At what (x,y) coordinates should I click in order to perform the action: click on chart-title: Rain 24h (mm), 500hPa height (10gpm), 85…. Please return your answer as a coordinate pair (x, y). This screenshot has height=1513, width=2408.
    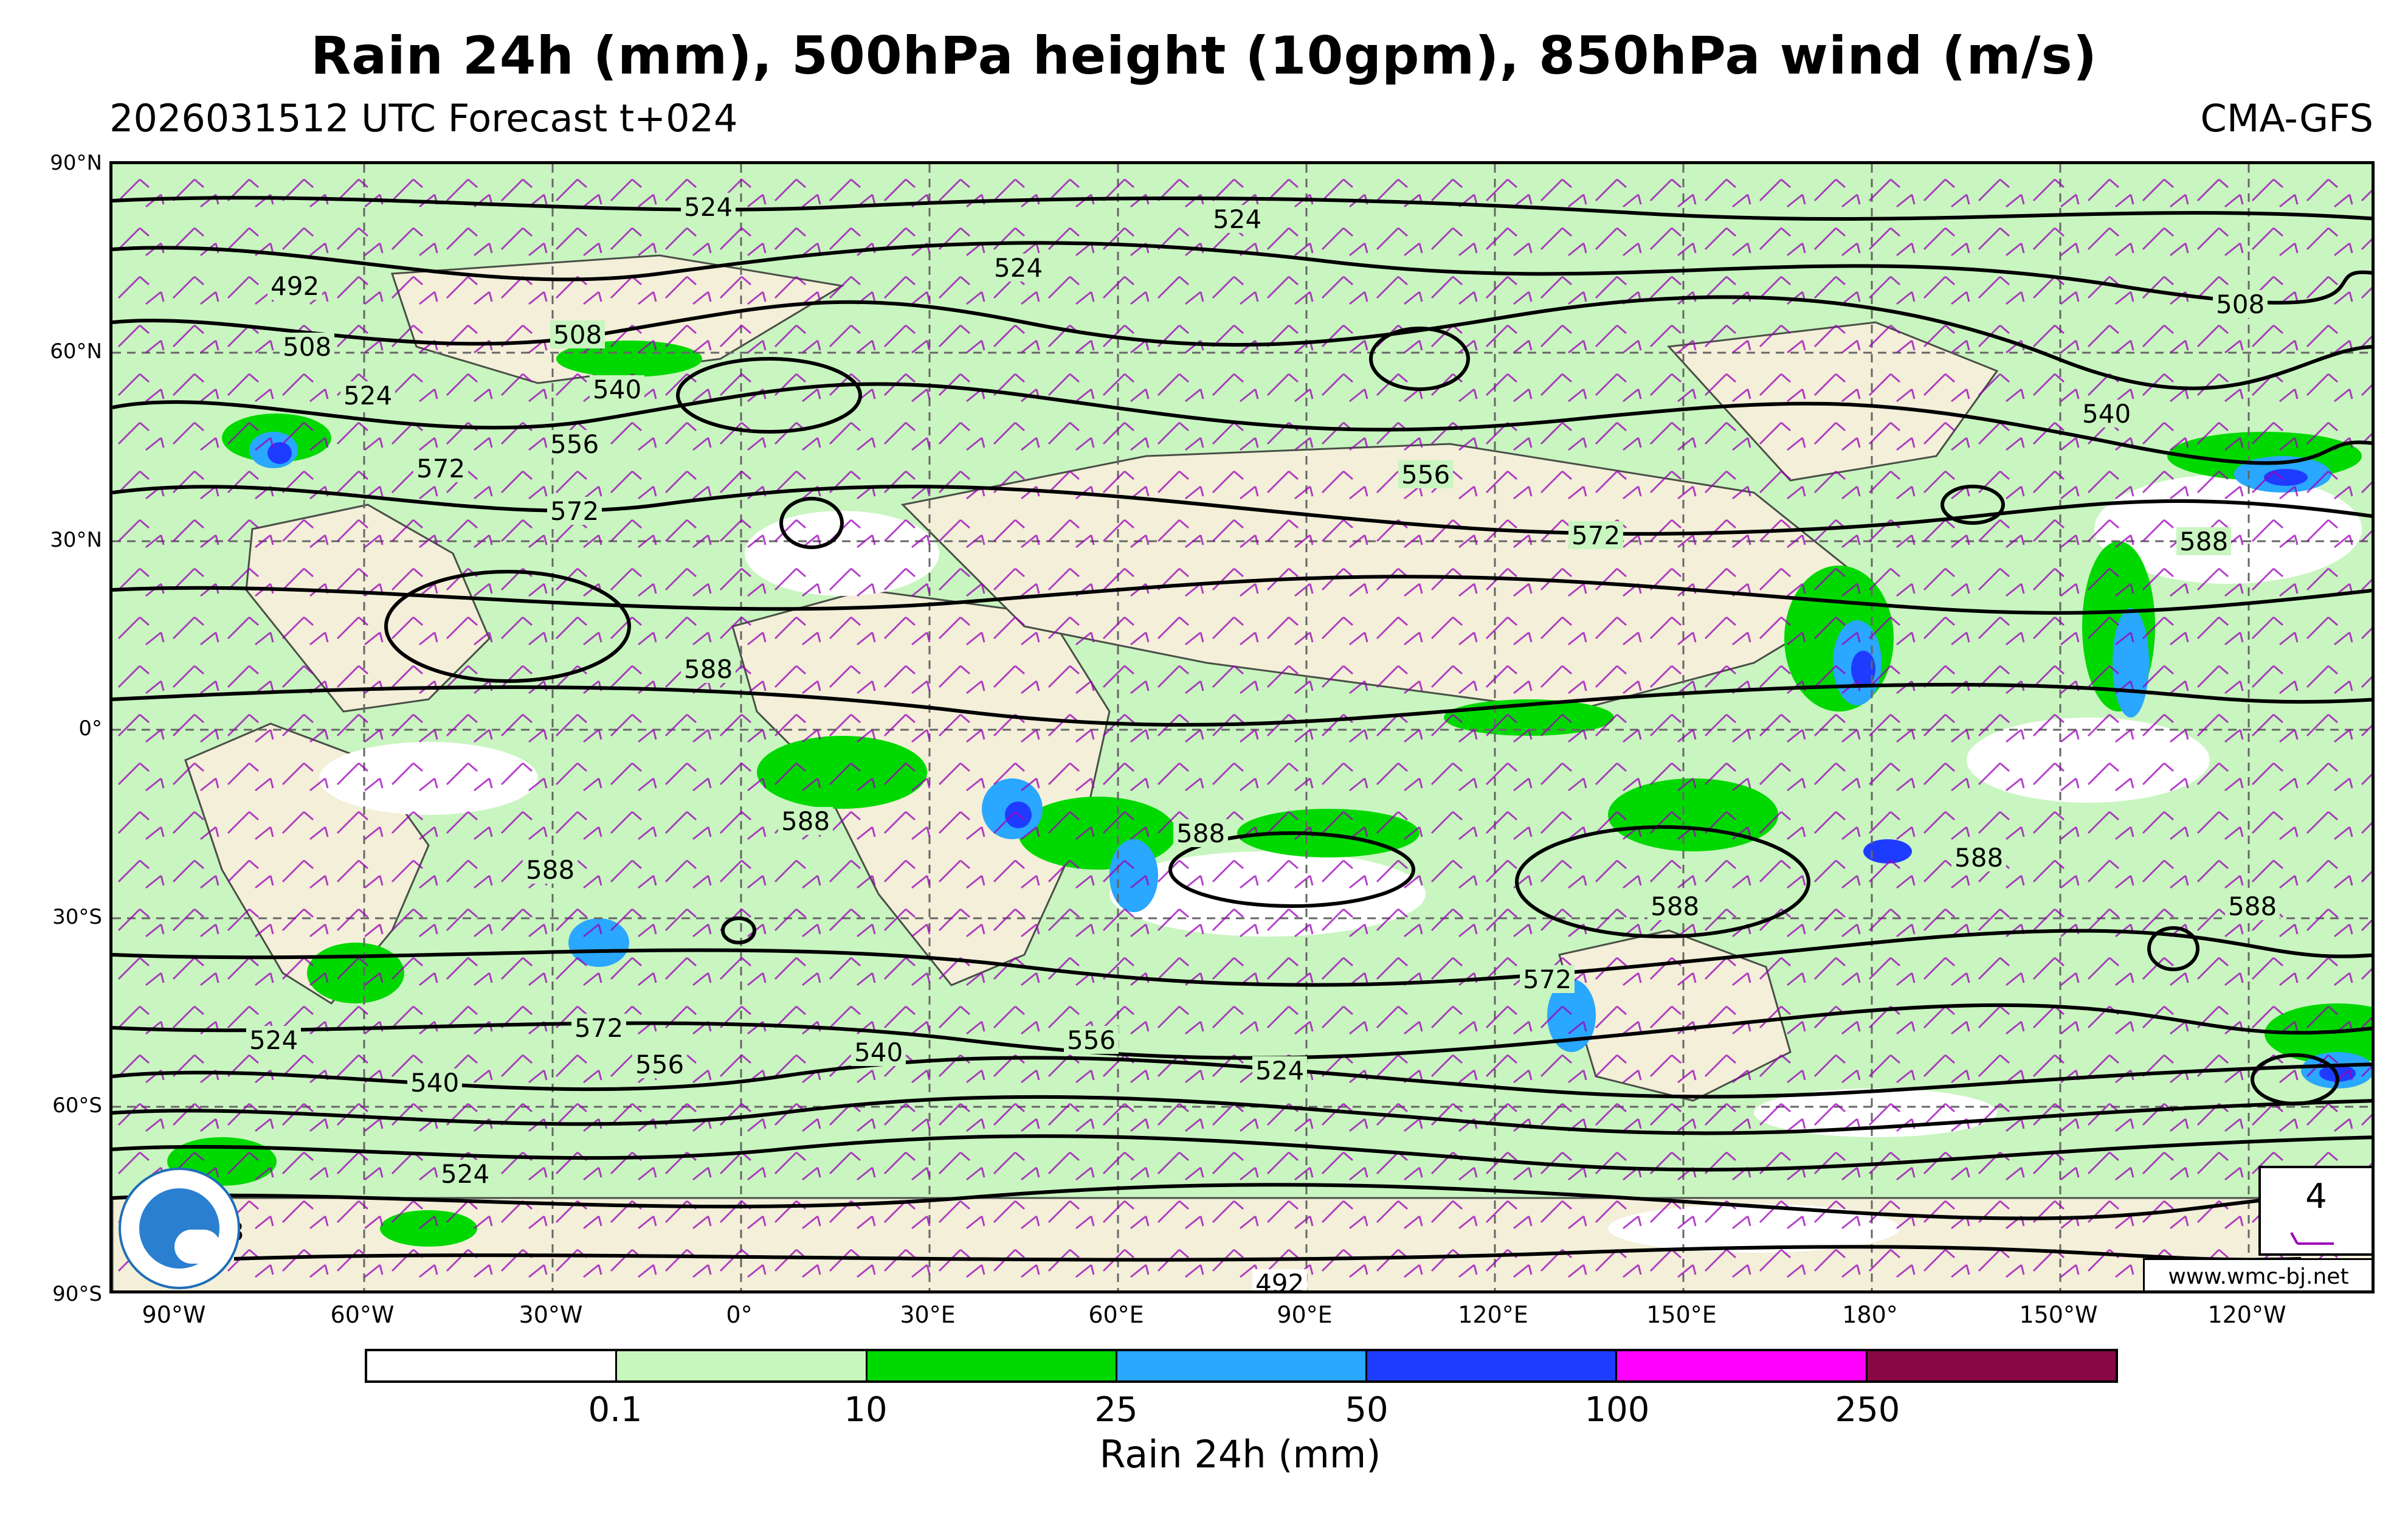
    Looking at the image, I should click on (1204, 56).